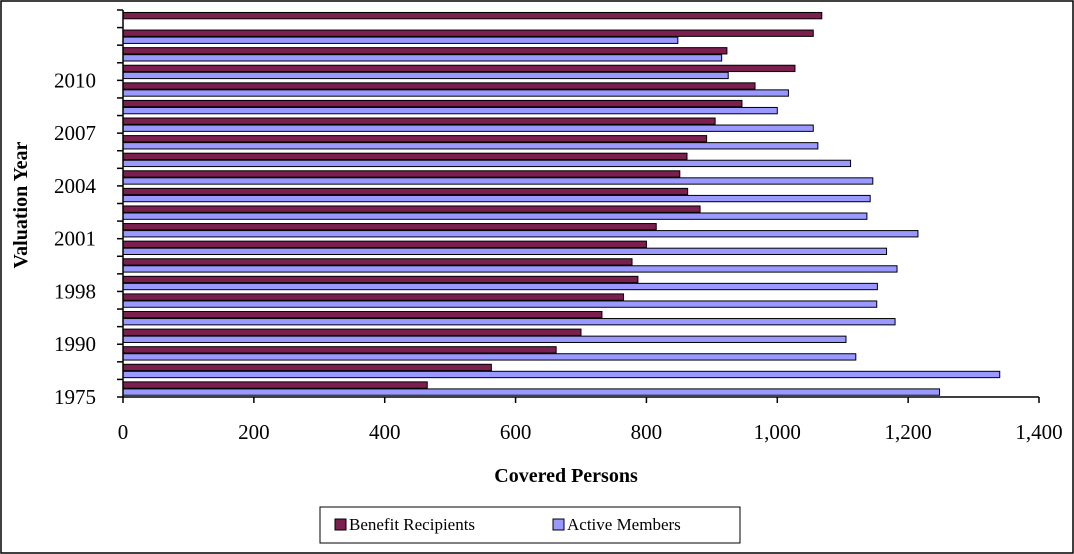 The width and height of the screenshot is (1074, 554). I want to click on y-tick-label-1990: 1990, so click(75, 344).